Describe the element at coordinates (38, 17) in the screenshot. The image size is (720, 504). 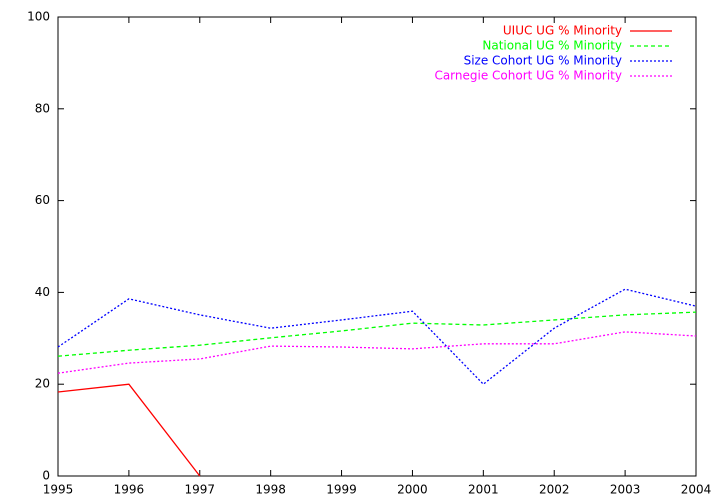
I see `y-tick-label: 100` at that location.